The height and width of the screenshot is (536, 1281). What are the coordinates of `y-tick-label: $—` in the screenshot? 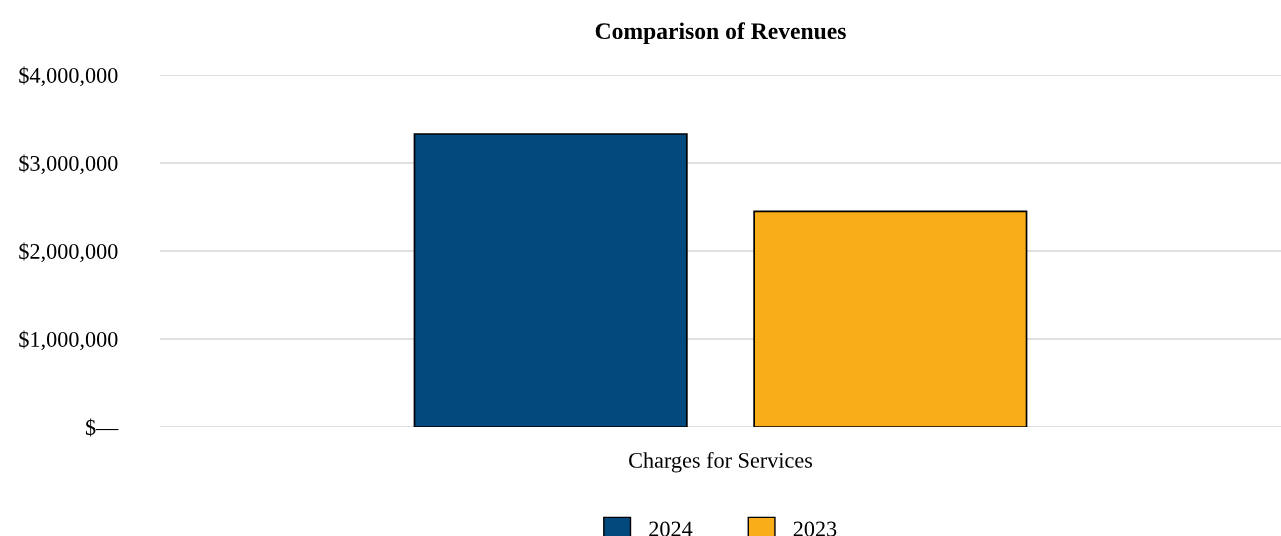 It's located at (102, 427).